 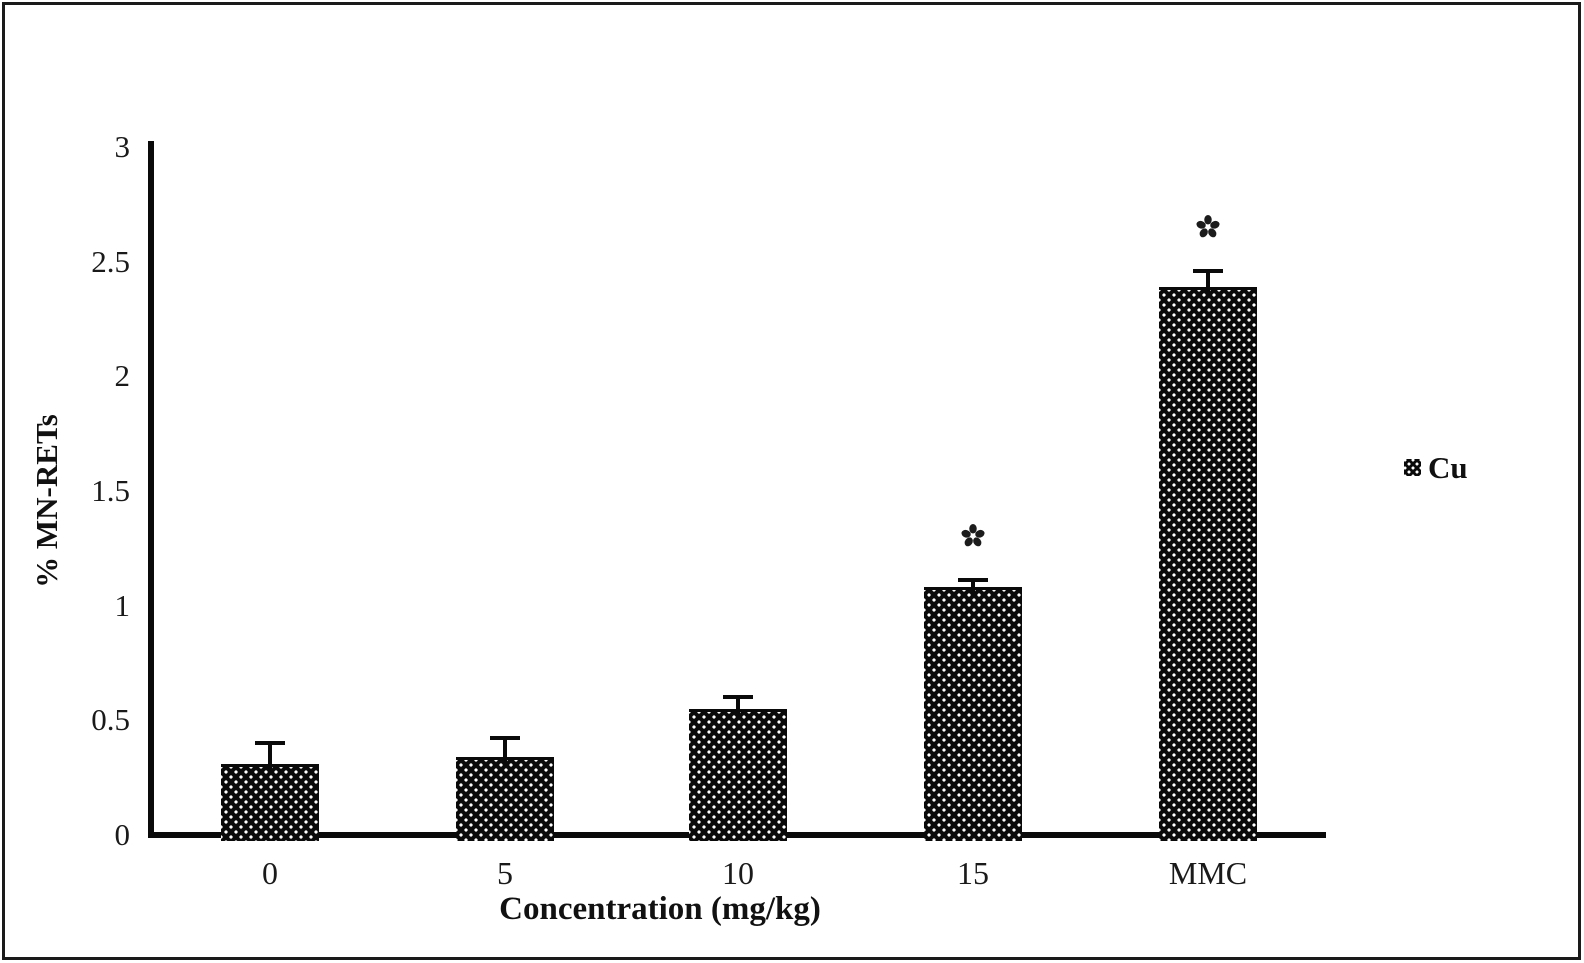 I want to click on y-axis-title-text: % MN-RETs, so click(x=46, y=501).